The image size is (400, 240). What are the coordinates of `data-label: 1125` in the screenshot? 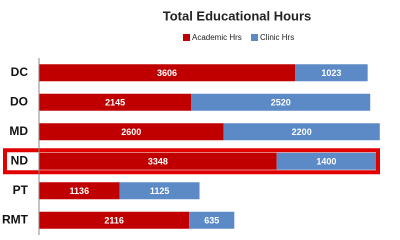 It's located at (160, 191).